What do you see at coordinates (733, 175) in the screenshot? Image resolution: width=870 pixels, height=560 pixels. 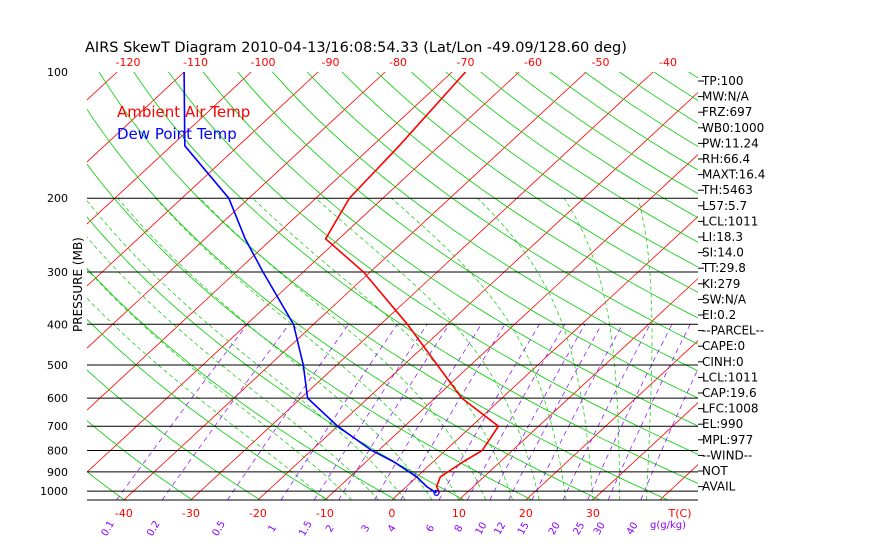 I see `index-label: MAXT:16.4` at bounding box center [733, 175].